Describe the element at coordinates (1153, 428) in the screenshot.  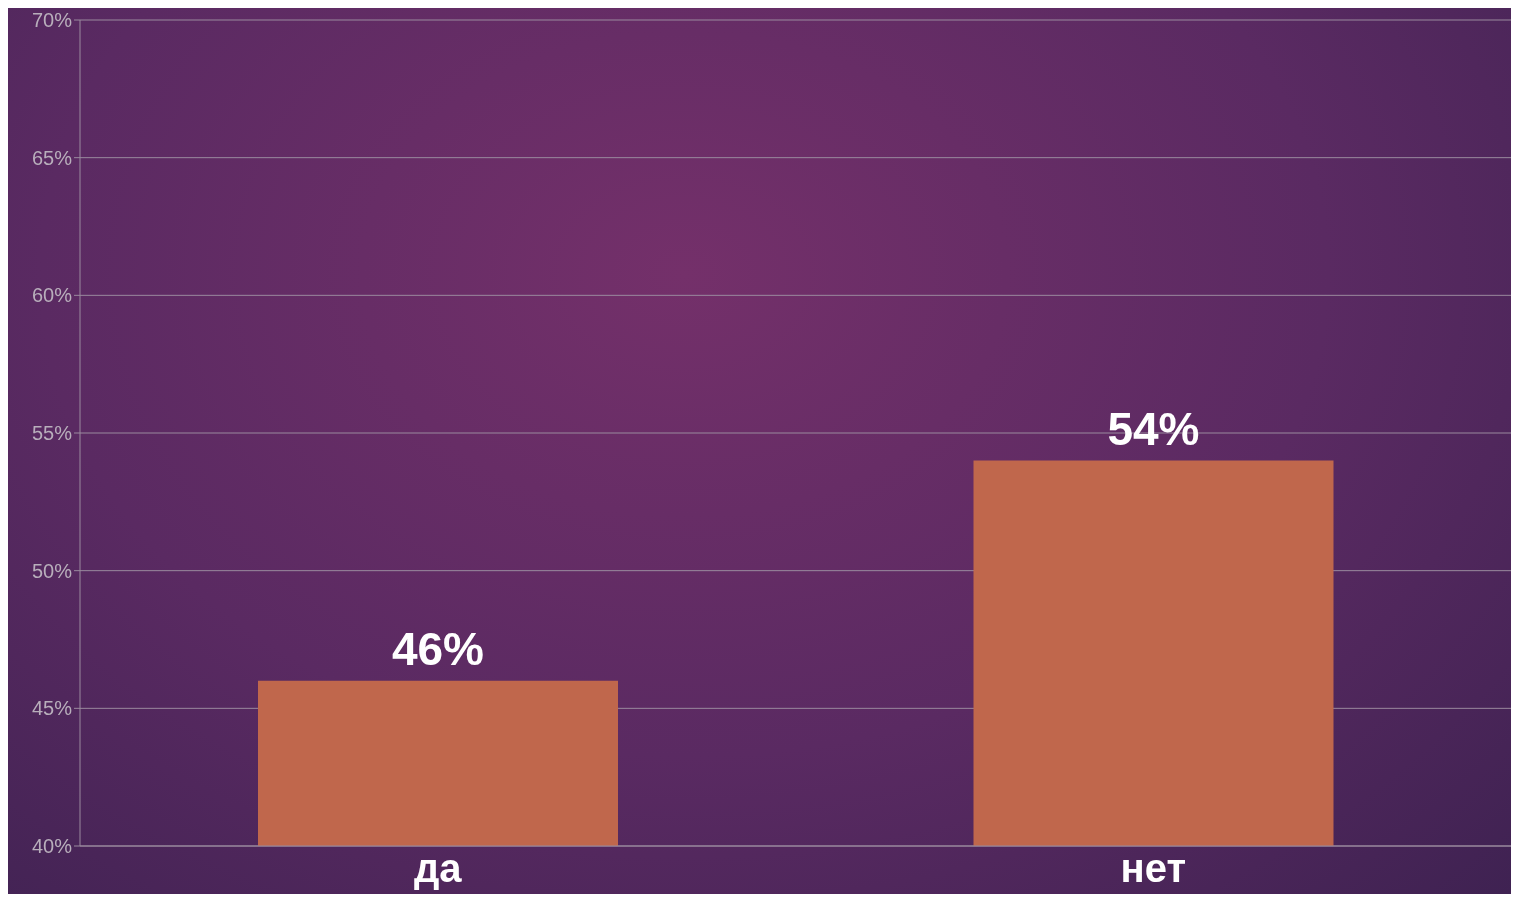
I see `data-label: 54%` at that location.